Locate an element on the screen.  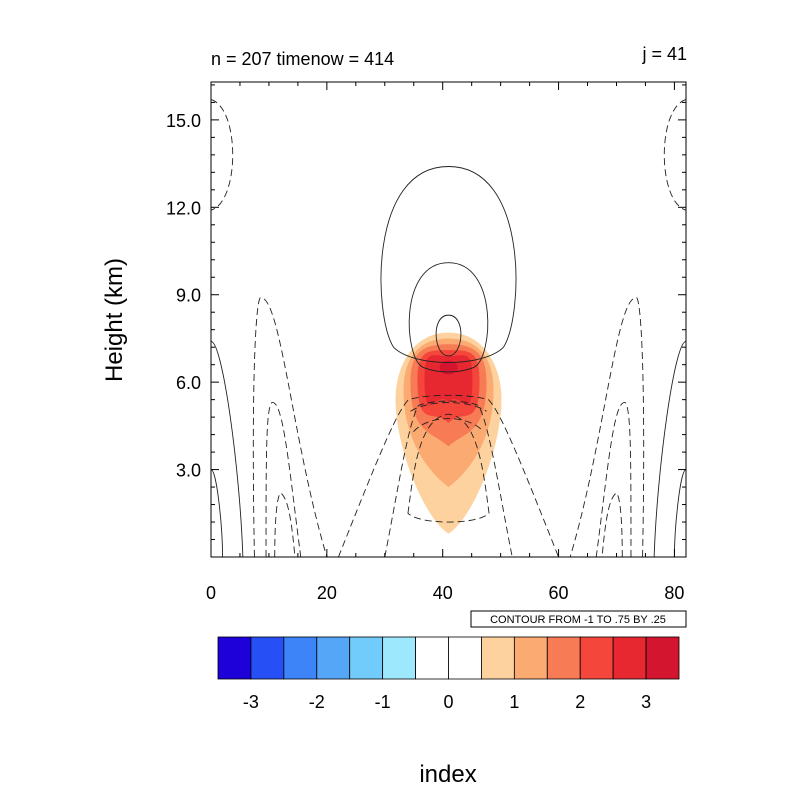
x-tick-label: 80 is located at coordinates (674, 593).